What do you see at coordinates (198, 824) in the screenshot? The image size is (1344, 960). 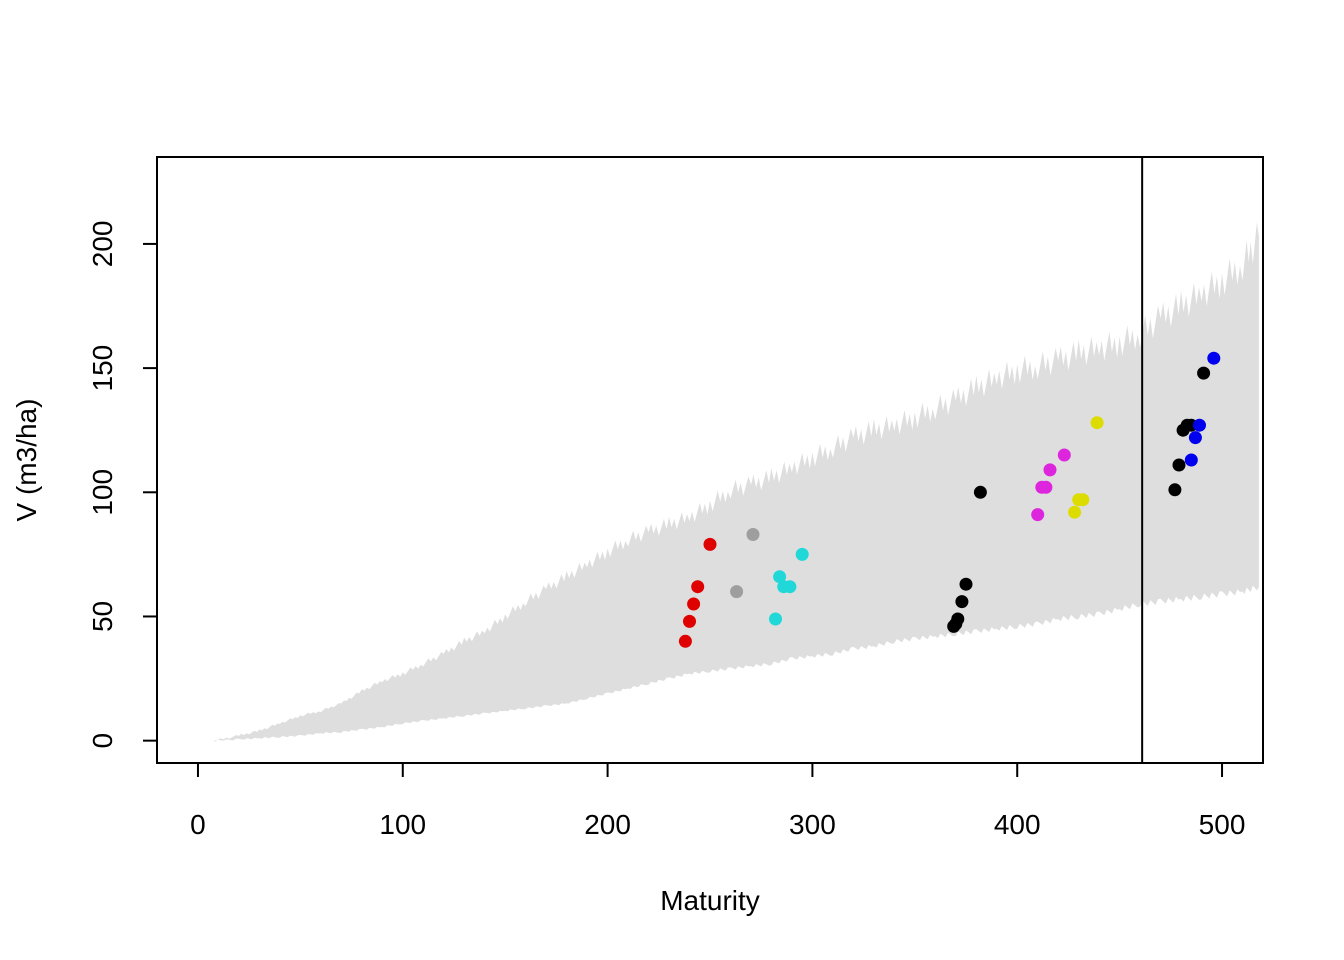 I see `x-tick-label: 0` at bounding box center [198, 824].